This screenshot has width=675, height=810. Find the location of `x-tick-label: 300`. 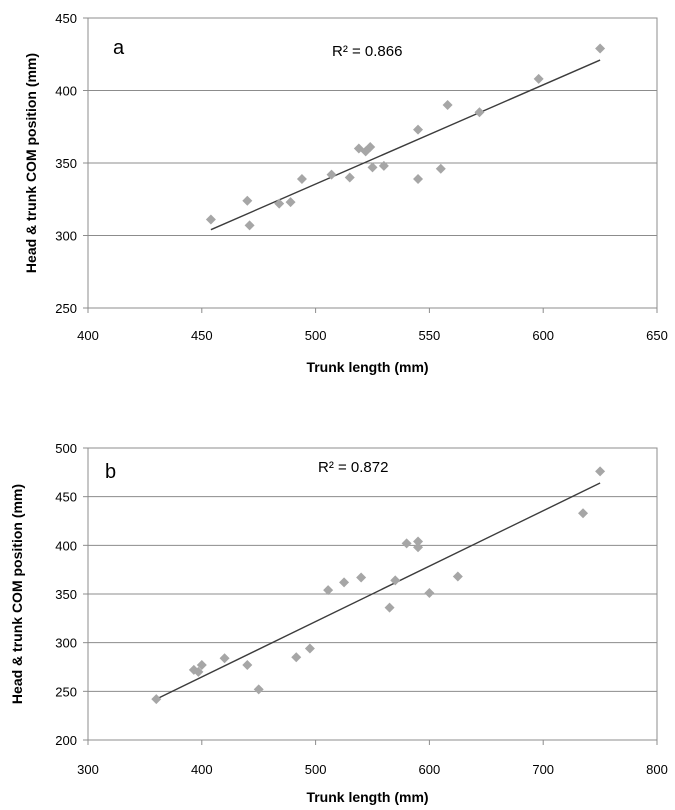

x-tick-label: 300 is located at coordinates (88, 769).